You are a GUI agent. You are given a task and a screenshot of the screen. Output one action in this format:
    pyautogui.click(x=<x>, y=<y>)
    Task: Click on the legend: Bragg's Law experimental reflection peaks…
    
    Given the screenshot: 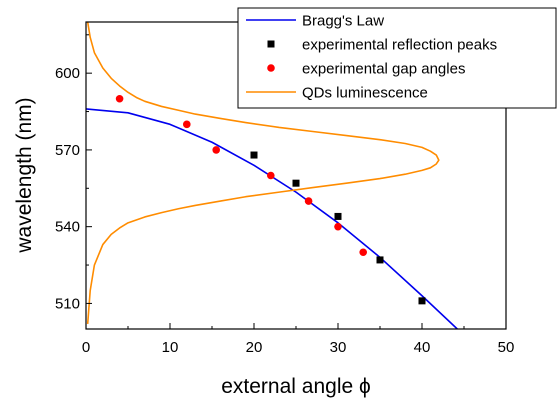 What is the action you would take?
    pyautogui.click(x=397, y=58)
    